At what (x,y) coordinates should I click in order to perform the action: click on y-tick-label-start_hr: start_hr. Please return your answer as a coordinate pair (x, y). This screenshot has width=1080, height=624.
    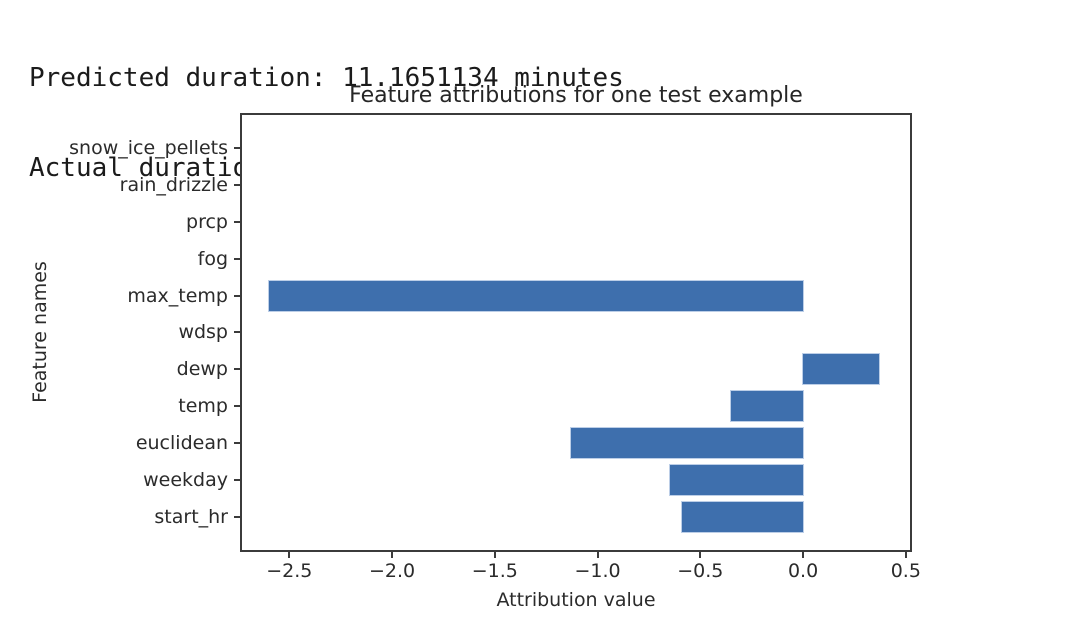
    Looking at the image, I should click on (191, 517).